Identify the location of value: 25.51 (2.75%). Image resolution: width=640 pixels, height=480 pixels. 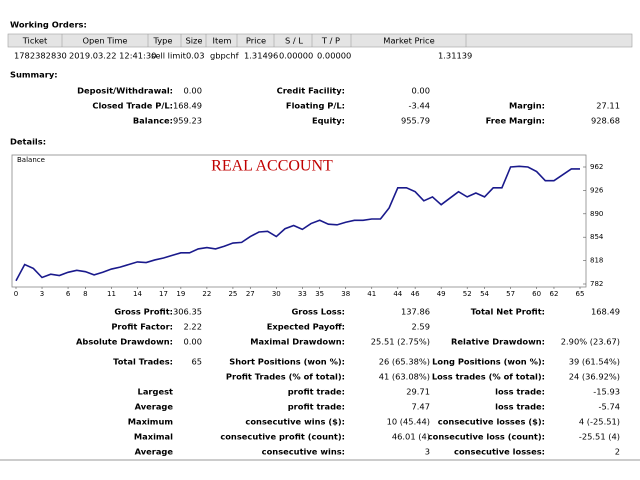
(400, 342).